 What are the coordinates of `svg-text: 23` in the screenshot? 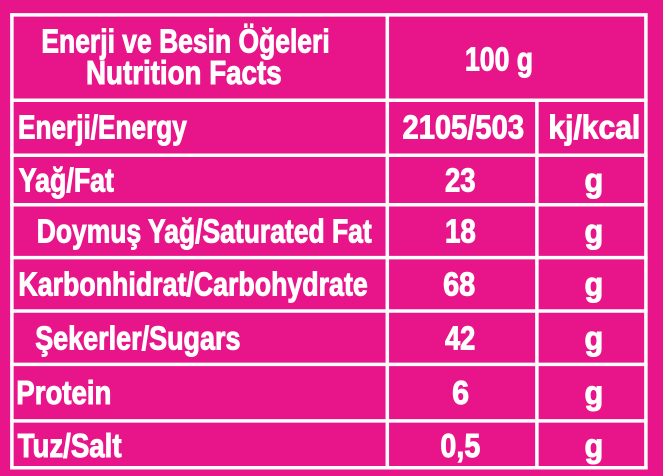 It's located at (460, 181).